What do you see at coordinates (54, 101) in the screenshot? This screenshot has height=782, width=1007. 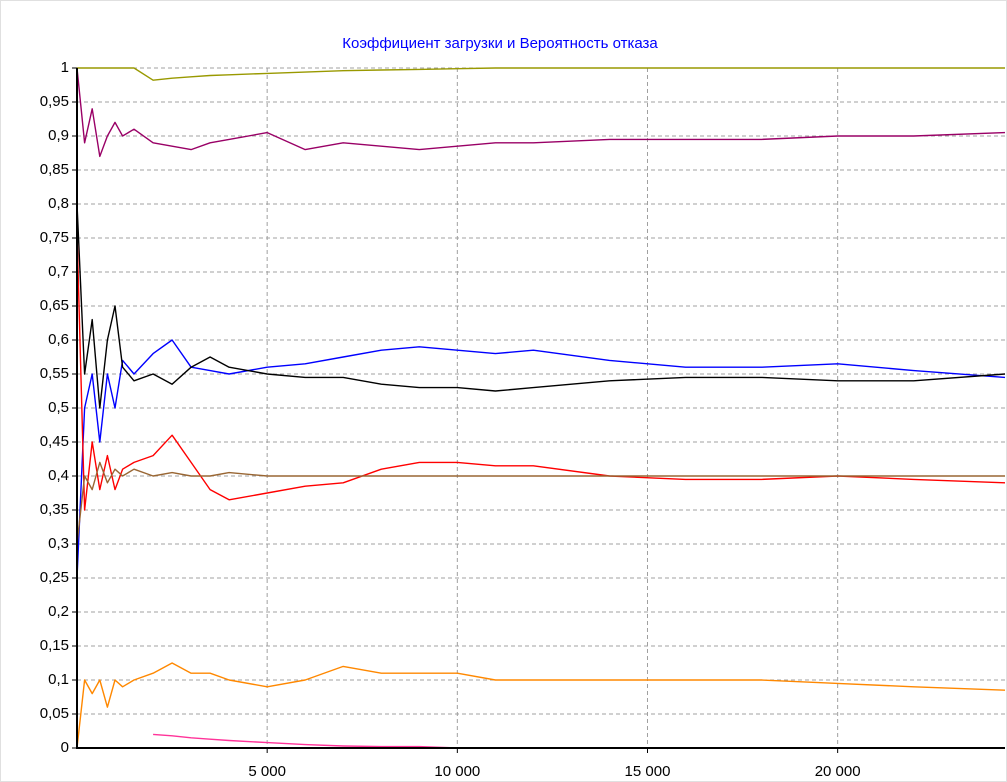 I see `y-tick-label: 0,95` at bounding box center [54, 101].